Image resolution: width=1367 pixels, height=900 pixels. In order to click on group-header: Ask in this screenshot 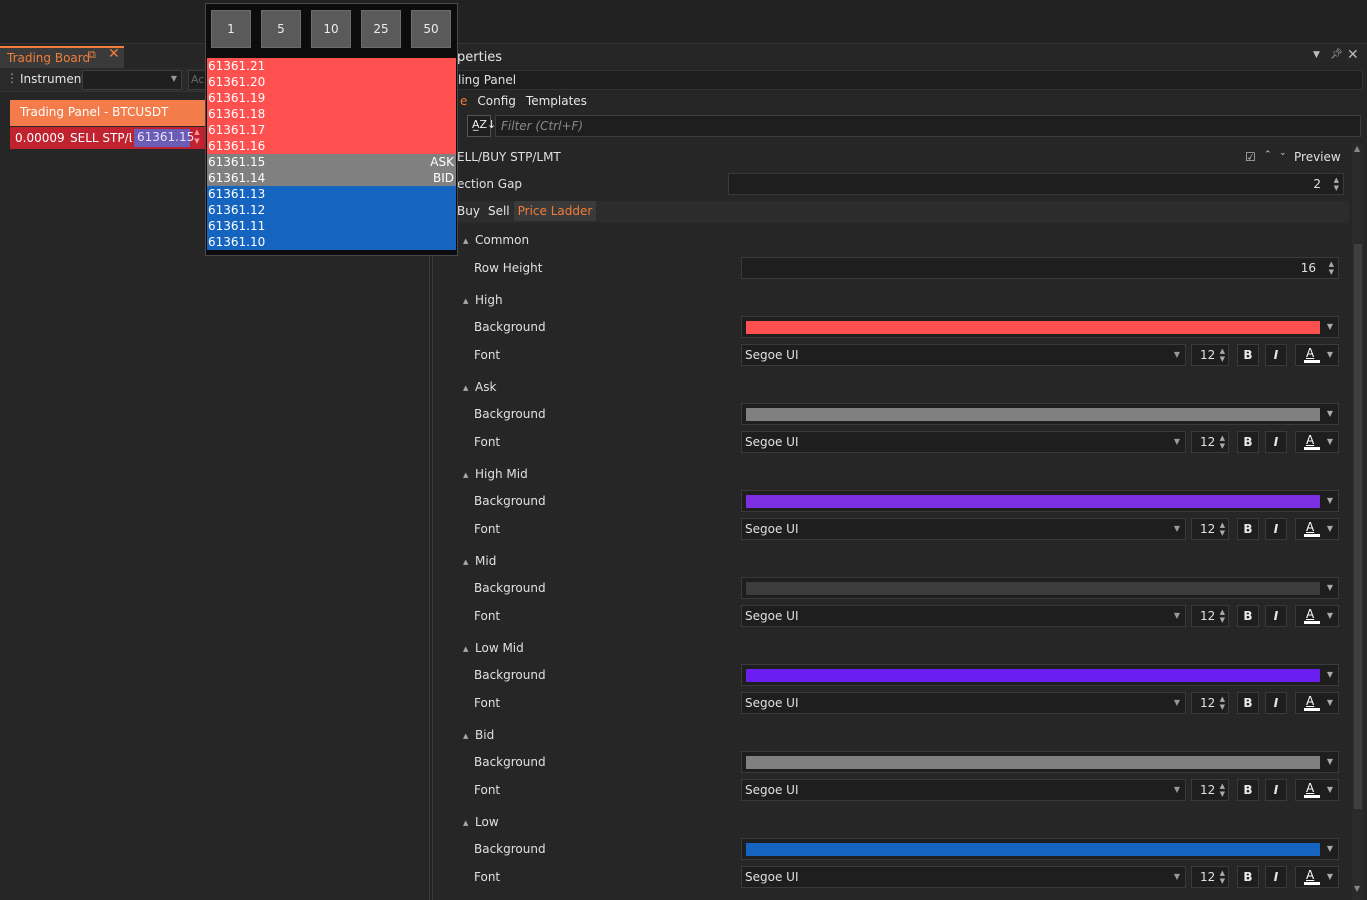, I will do `click(486, 387)`.